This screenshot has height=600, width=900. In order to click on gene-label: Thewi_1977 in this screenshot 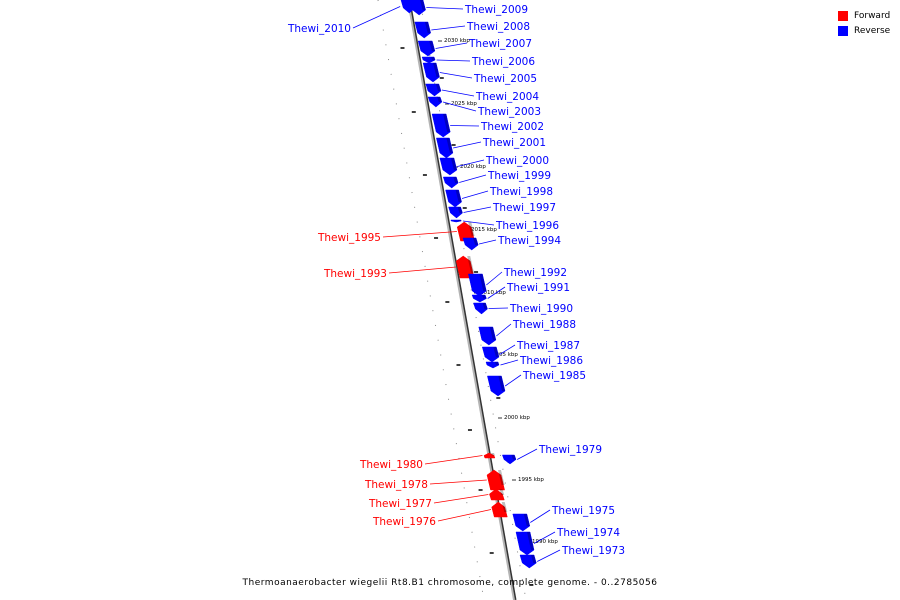, I will do `click(400, 504)`.